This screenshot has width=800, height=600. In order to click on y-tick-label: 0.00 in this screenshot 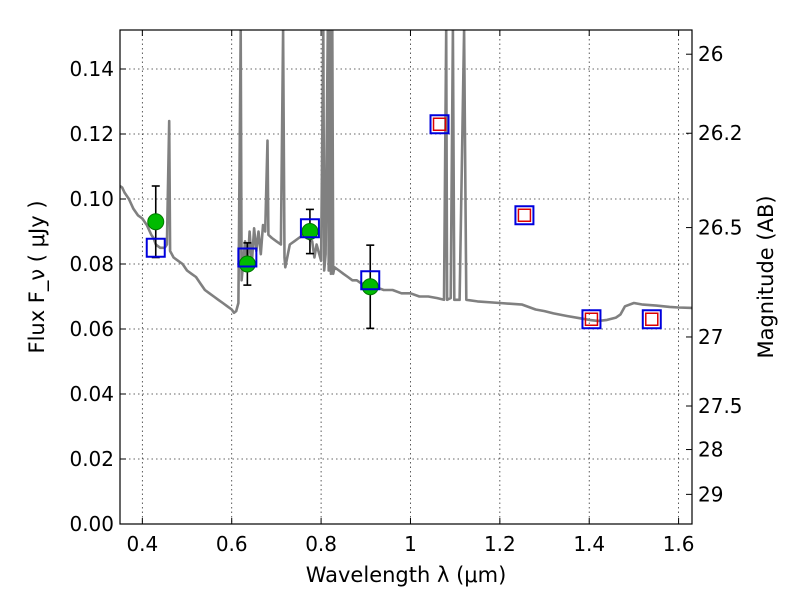, I will do `click(91, 524)`.